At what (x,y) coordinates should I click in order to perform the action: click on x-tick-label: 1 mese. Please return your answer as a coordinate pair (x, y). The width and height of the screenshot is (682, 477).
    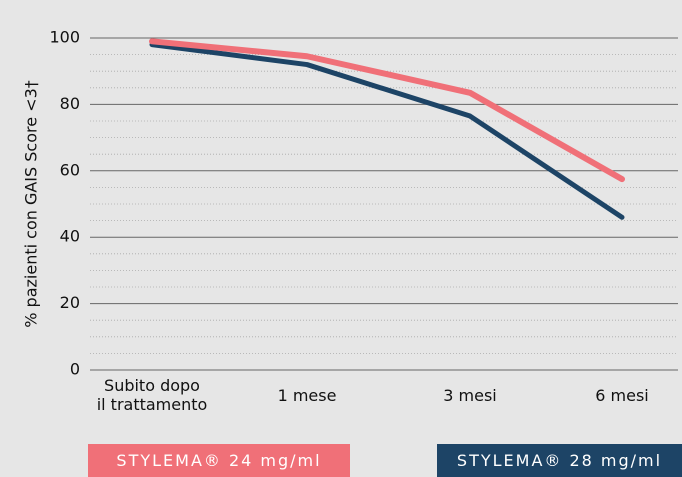
    Looking at the image, I should click on (307, 395).